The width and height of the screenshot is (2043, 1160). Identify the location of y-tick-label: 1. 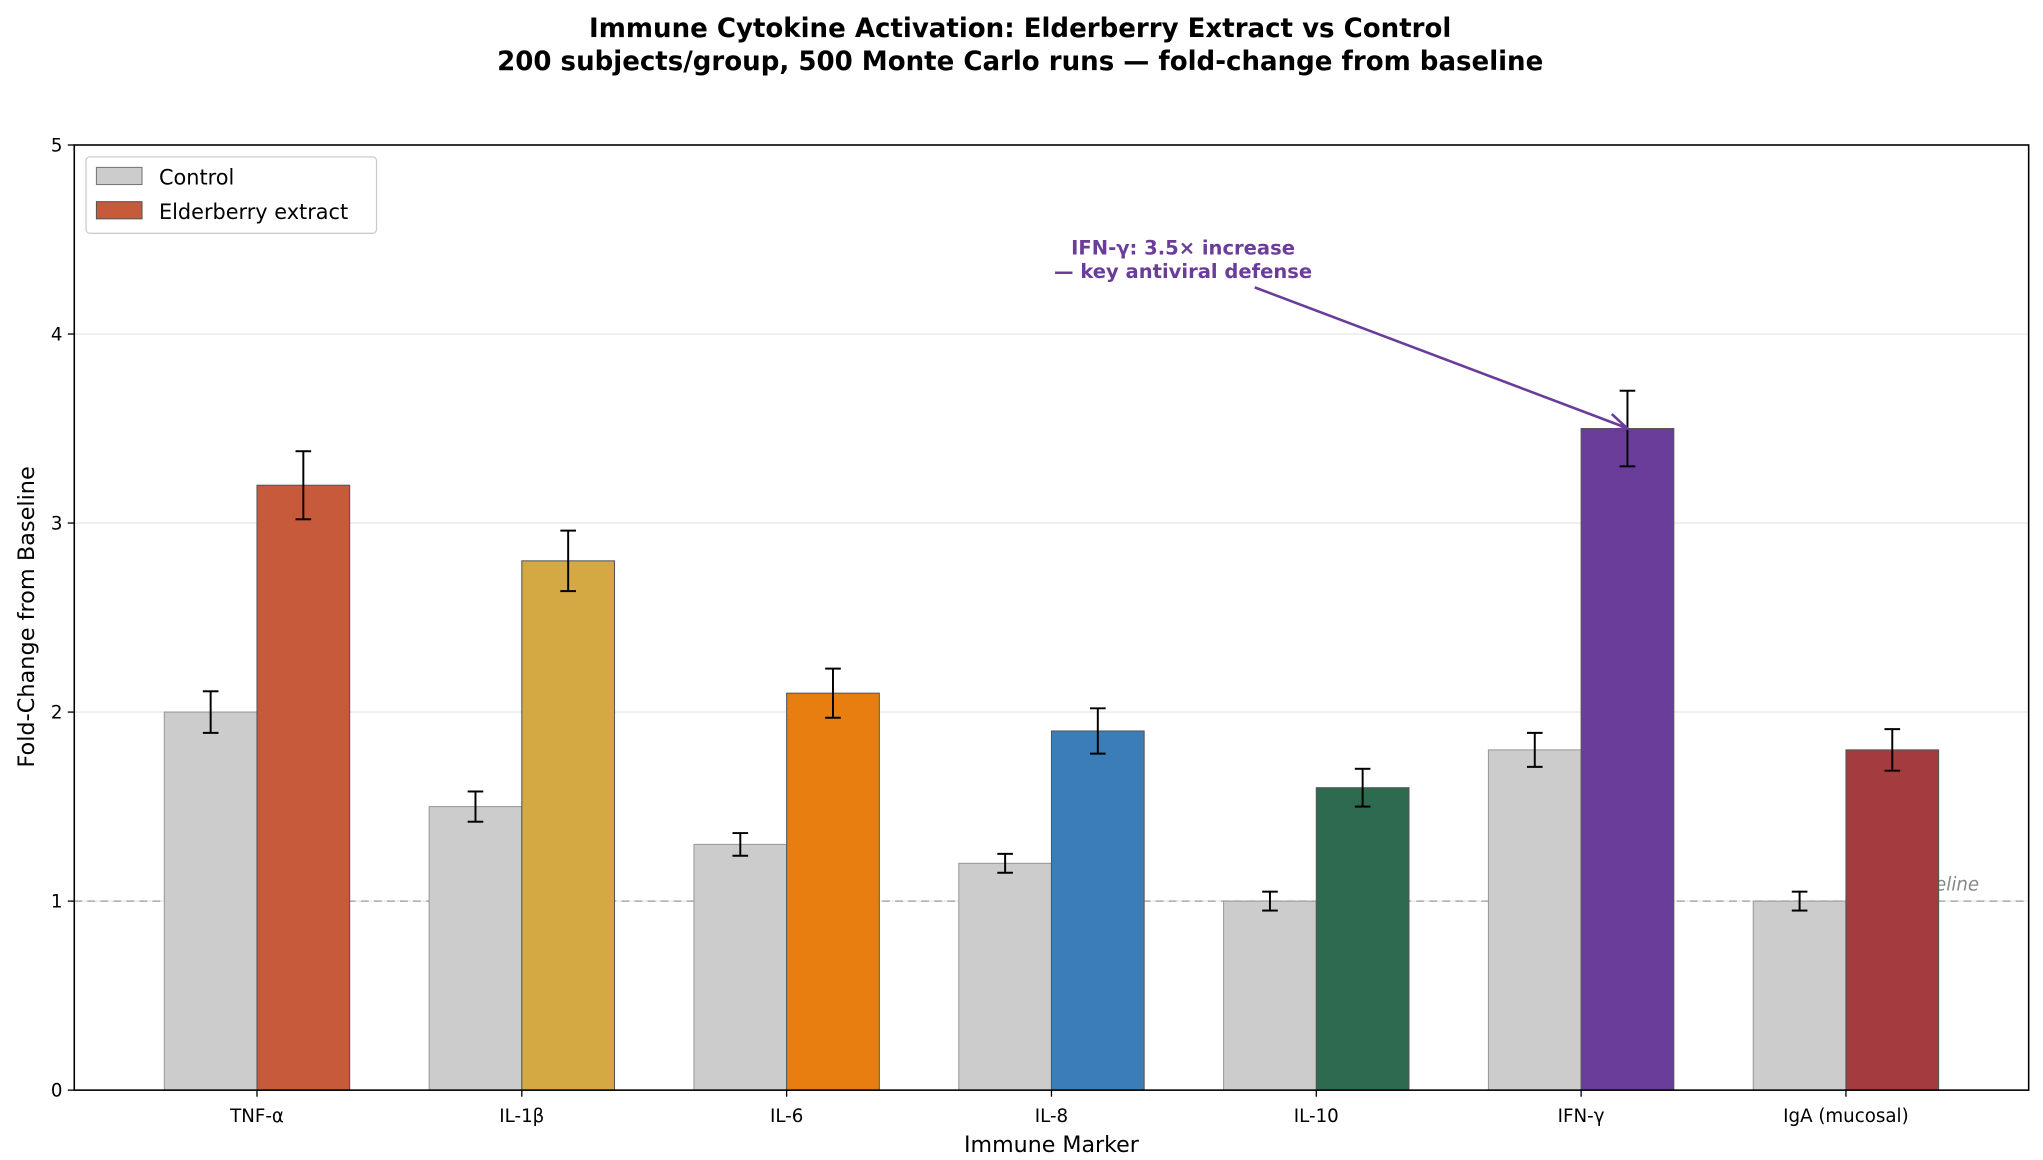
(57, 902).